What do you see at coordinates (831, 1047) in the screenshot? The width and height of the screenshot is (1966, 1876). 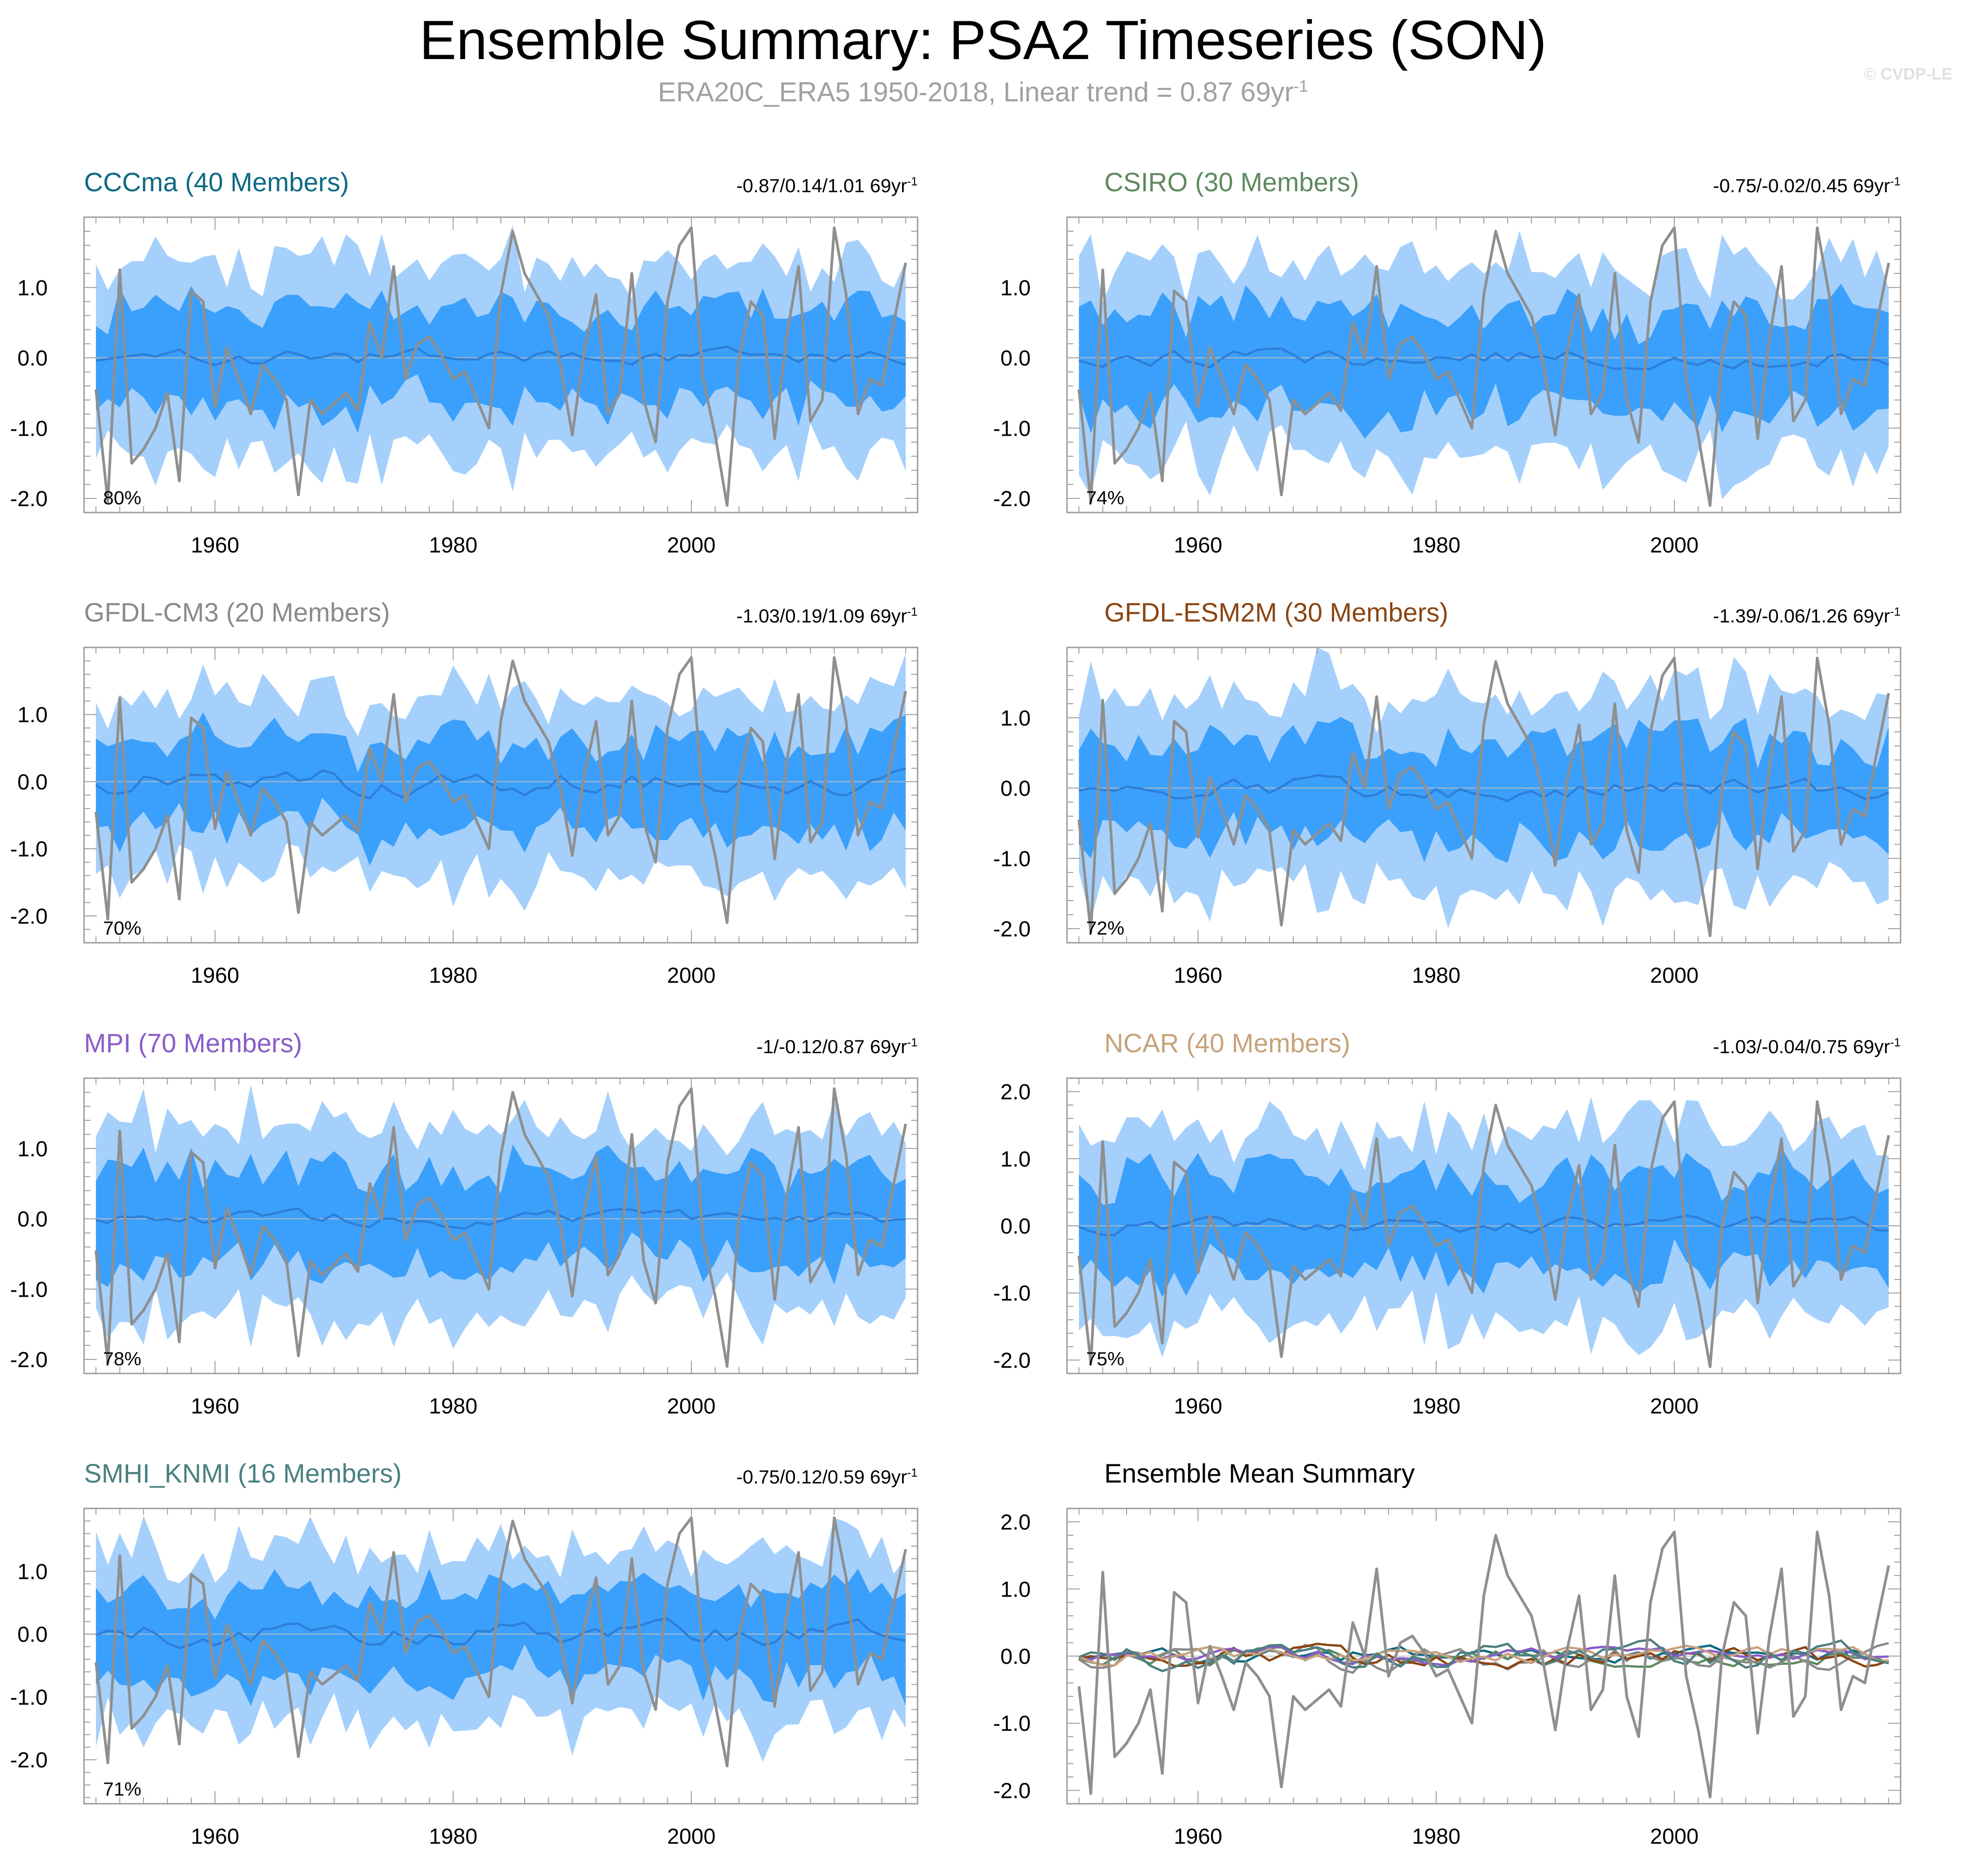 I see `trend-text: -1/-0.12/0.87 69yr` at bounding box center [831, 1047].